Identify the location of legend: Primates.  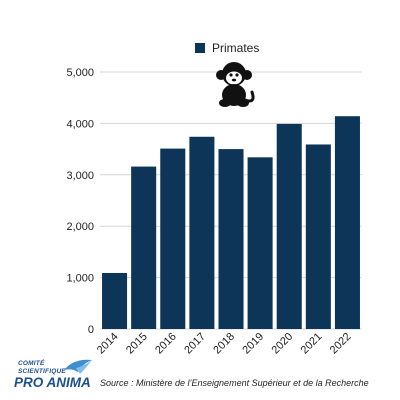
(227, 48).